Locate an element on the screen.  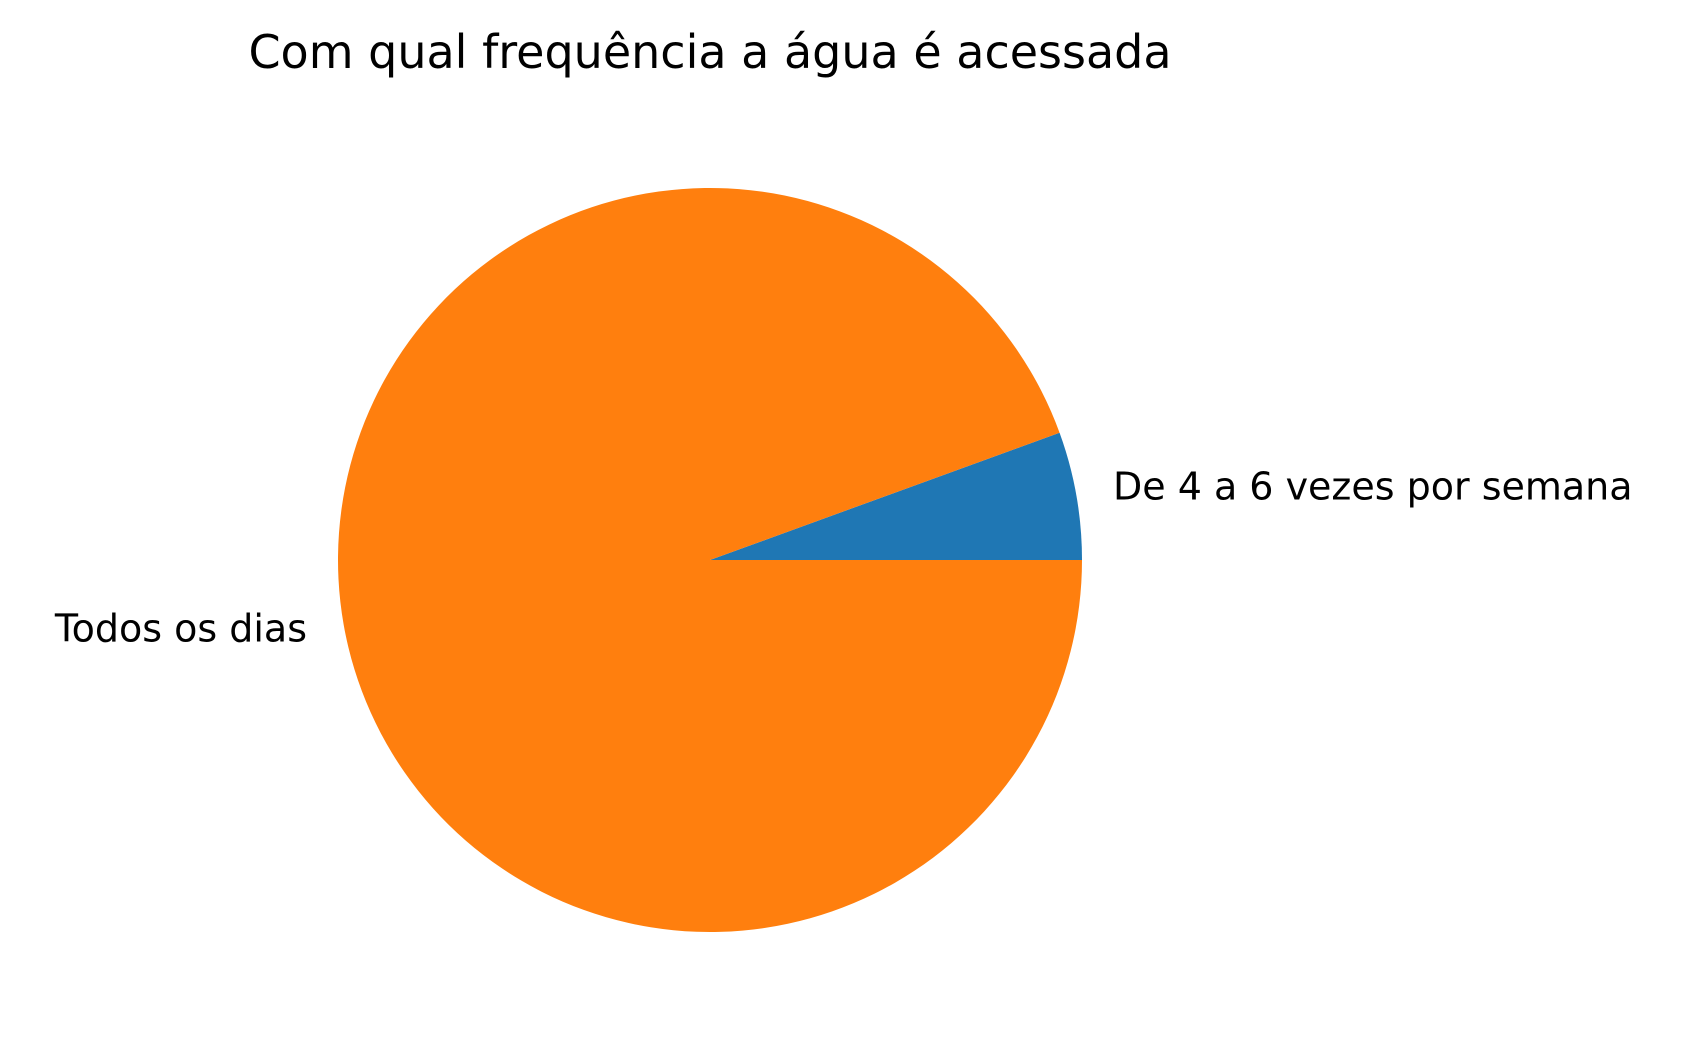
pie-label-todos-os-dias: Todos os dias is located at coordinates (180, 629).